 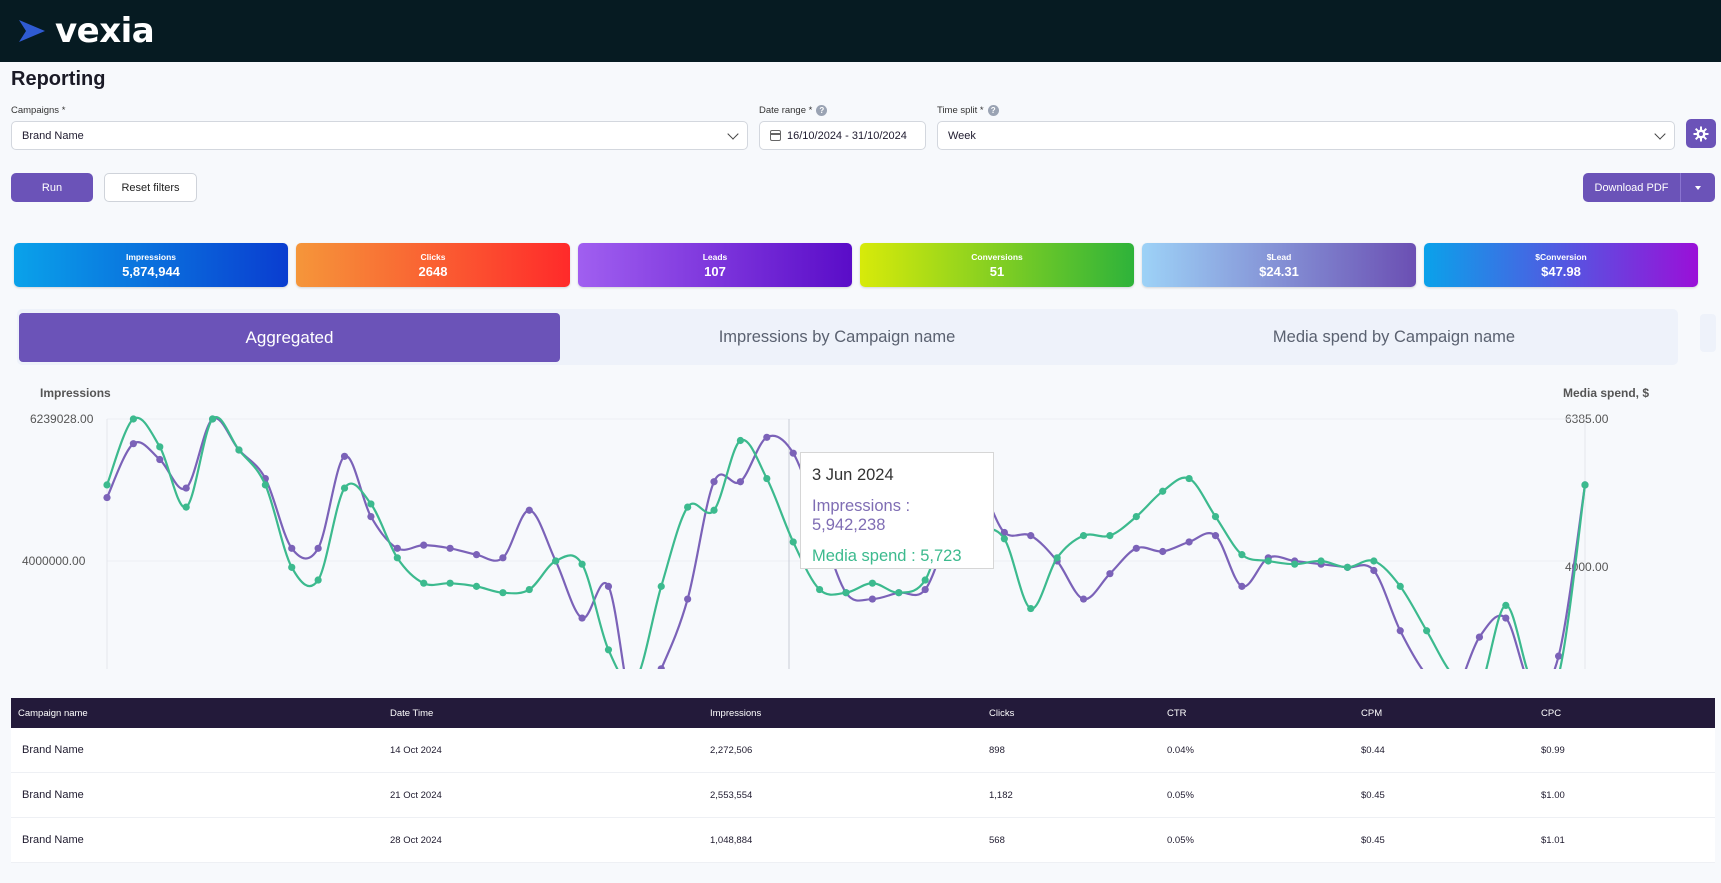 I want to click on tab-impressions-by-campaign: Impressions by Campaign name, so click(x=837, y=337).